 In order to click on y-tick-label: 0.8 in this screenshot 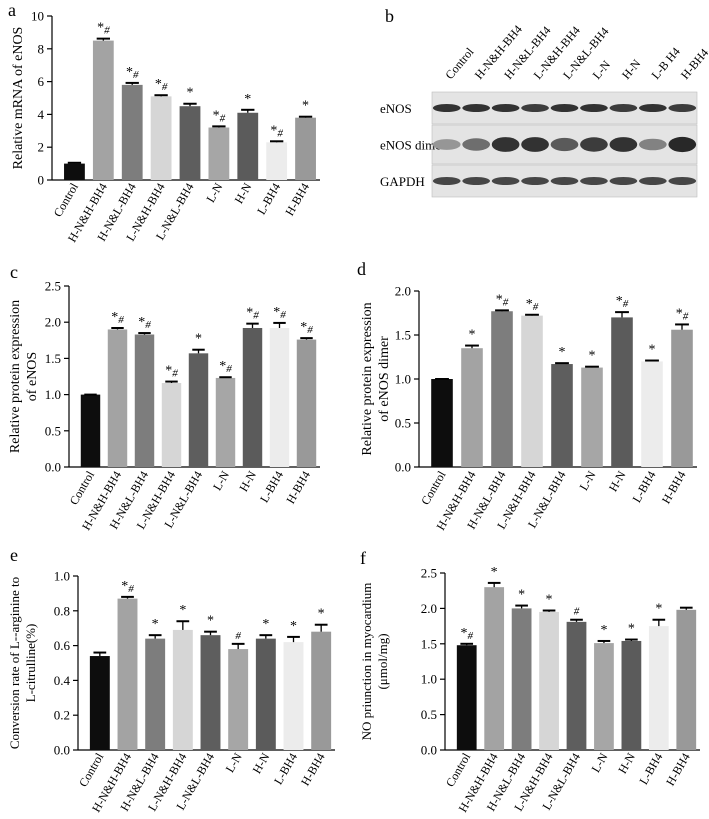, I will do `click(62, 610)`.